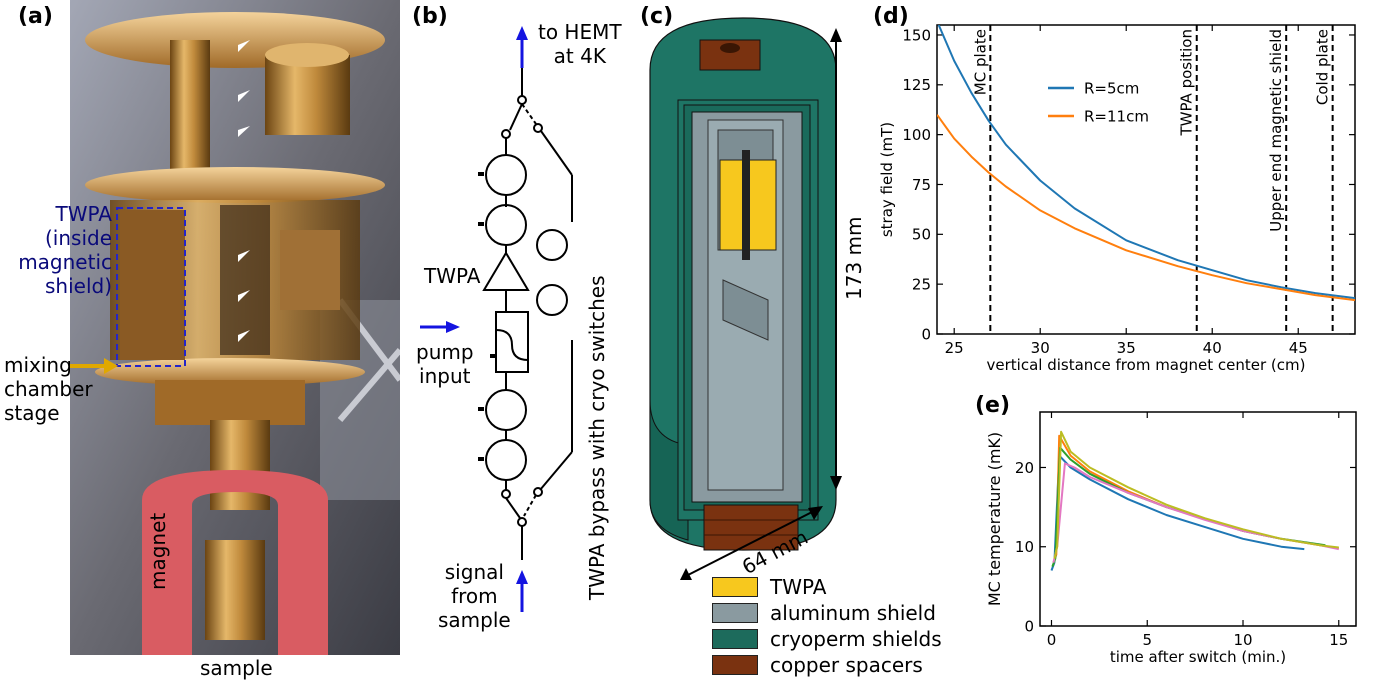 This screenshot has height=681, width=1375. I want to click on y-tick-label-d: 150, so click(916, 35).